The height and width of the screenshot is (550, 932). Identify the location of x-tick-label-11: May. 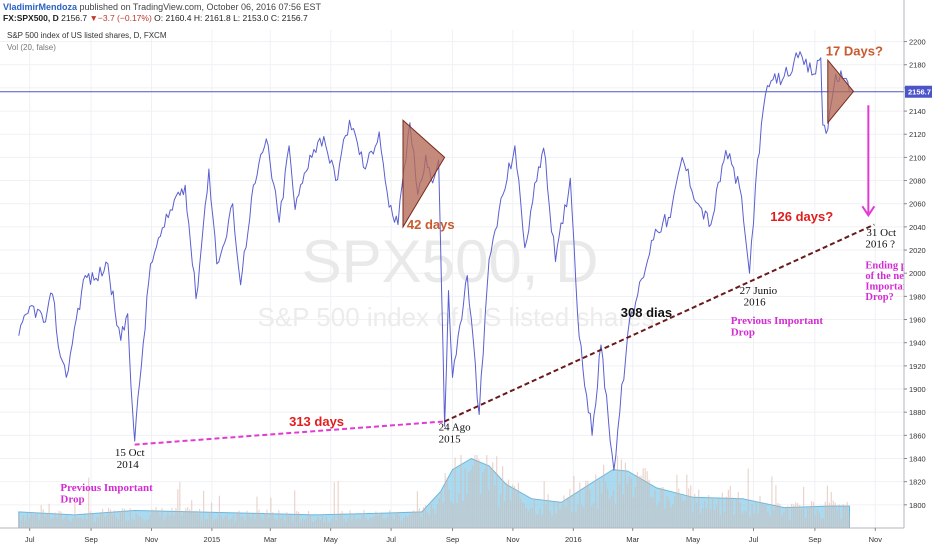
(693, 539).